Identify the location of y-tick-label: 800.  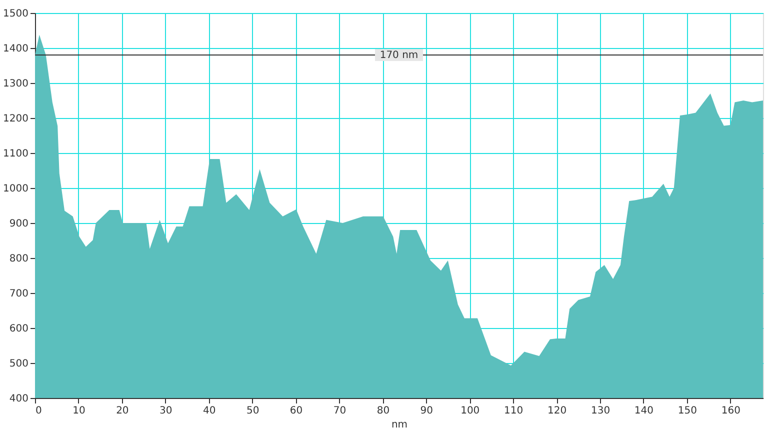
(18, 259).